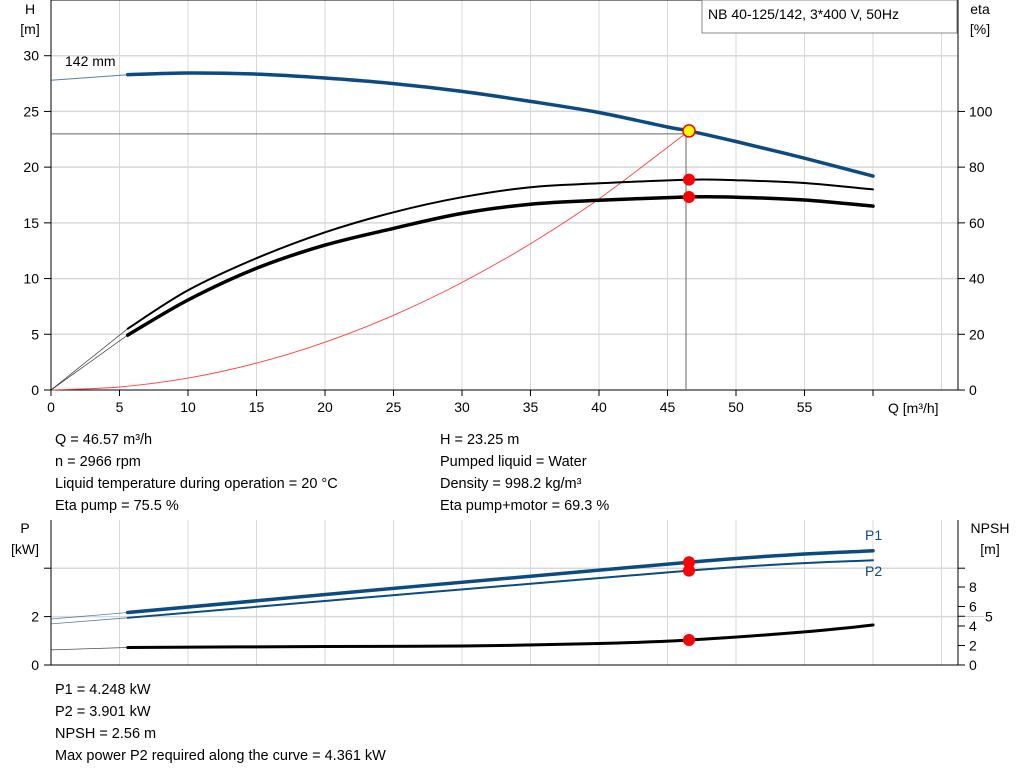 The width and height of the screenshot is (1024, 781). What do you see at coordinates (736, 407) in the screenshot?
I see `x-tick-label: 50` at bounding box center [736, 407].